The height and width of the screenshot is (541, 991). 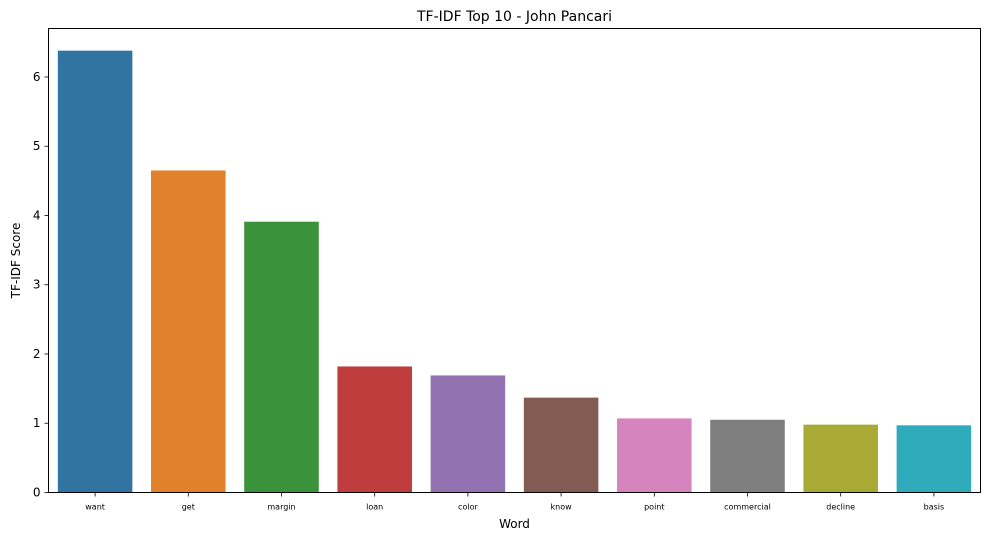 I want to click on x-tick-label: point, so click(x=654, y=507).